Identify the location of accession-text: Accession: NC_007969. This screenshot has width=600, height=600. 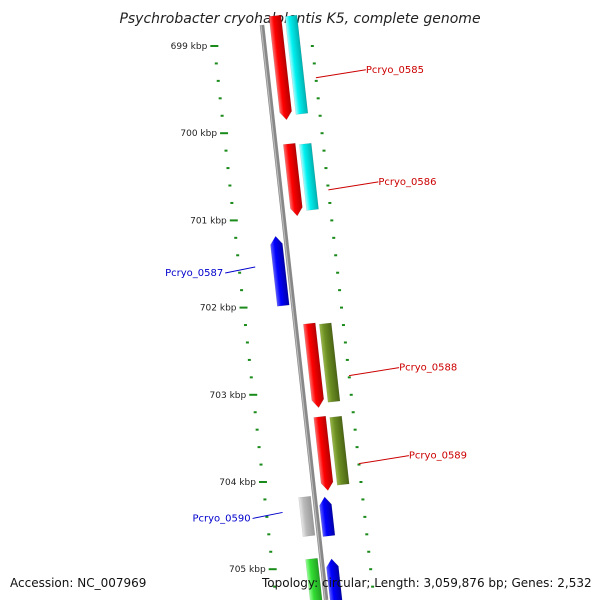
(78, 583).